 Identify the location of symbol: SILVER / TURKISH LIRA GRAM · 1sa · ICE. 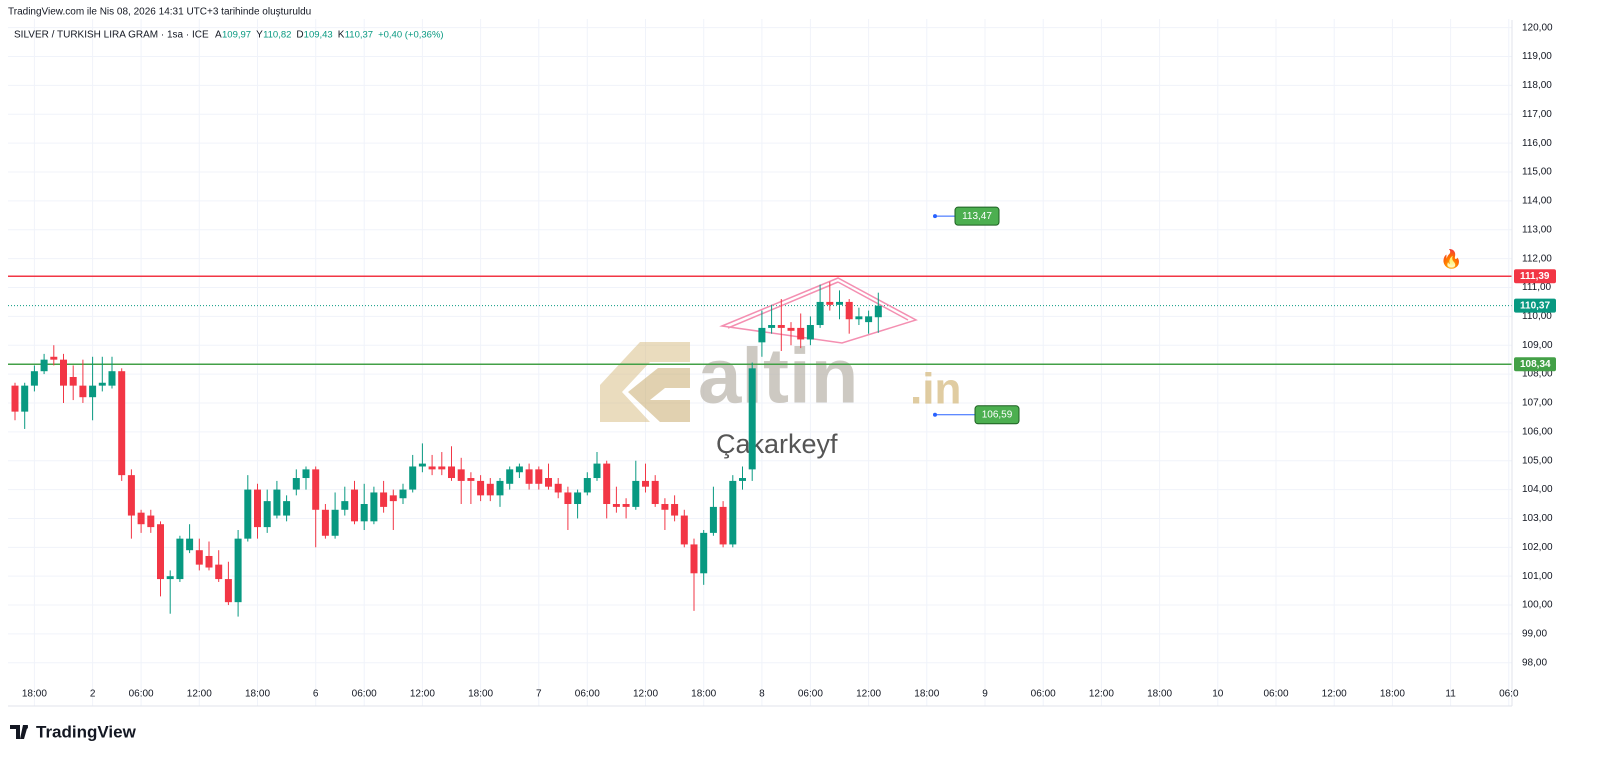
(111, 35).